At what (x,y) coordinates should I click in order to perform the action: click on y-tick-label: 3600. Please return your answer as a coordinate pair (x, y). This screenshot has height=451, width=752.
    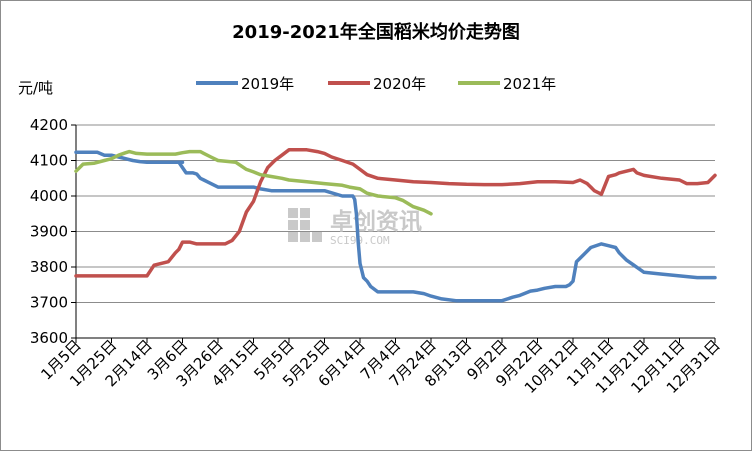
    Looking at the image, I should click on (49, 338).